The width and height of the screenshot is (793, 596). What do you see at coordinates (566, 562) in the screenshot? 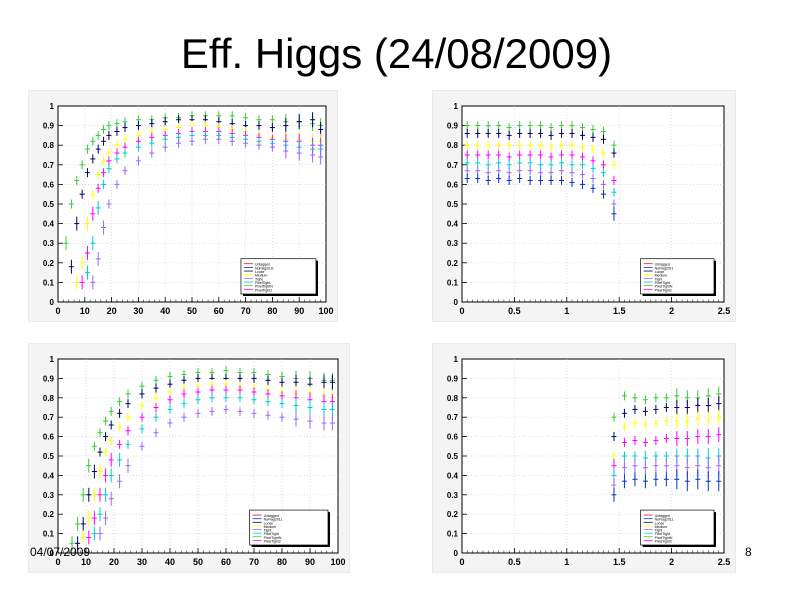
I see `x-tick-label: 1` at bounding box center [566, 562].